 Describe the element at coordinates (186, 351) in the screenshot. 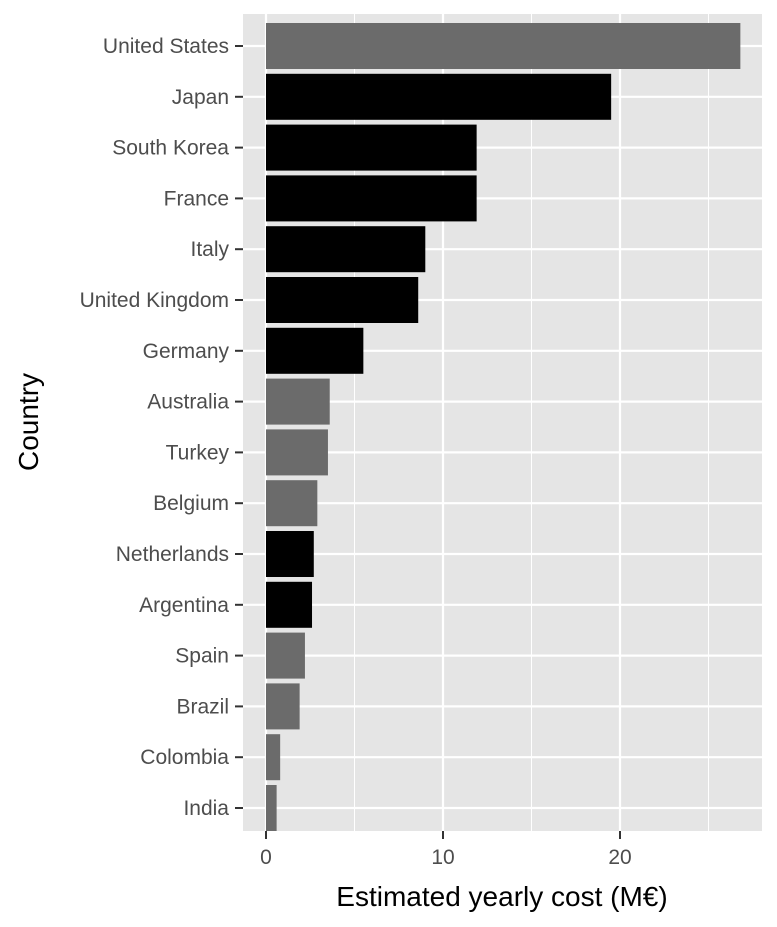

I see `y-tick-label: Germany` at that location.